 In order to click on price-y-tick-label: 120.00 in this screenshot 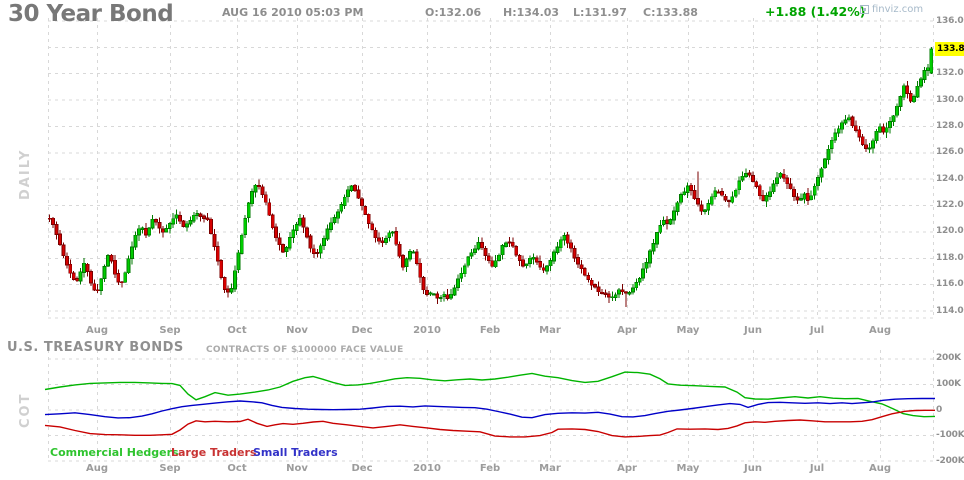, I will do `click(950, 231)`.